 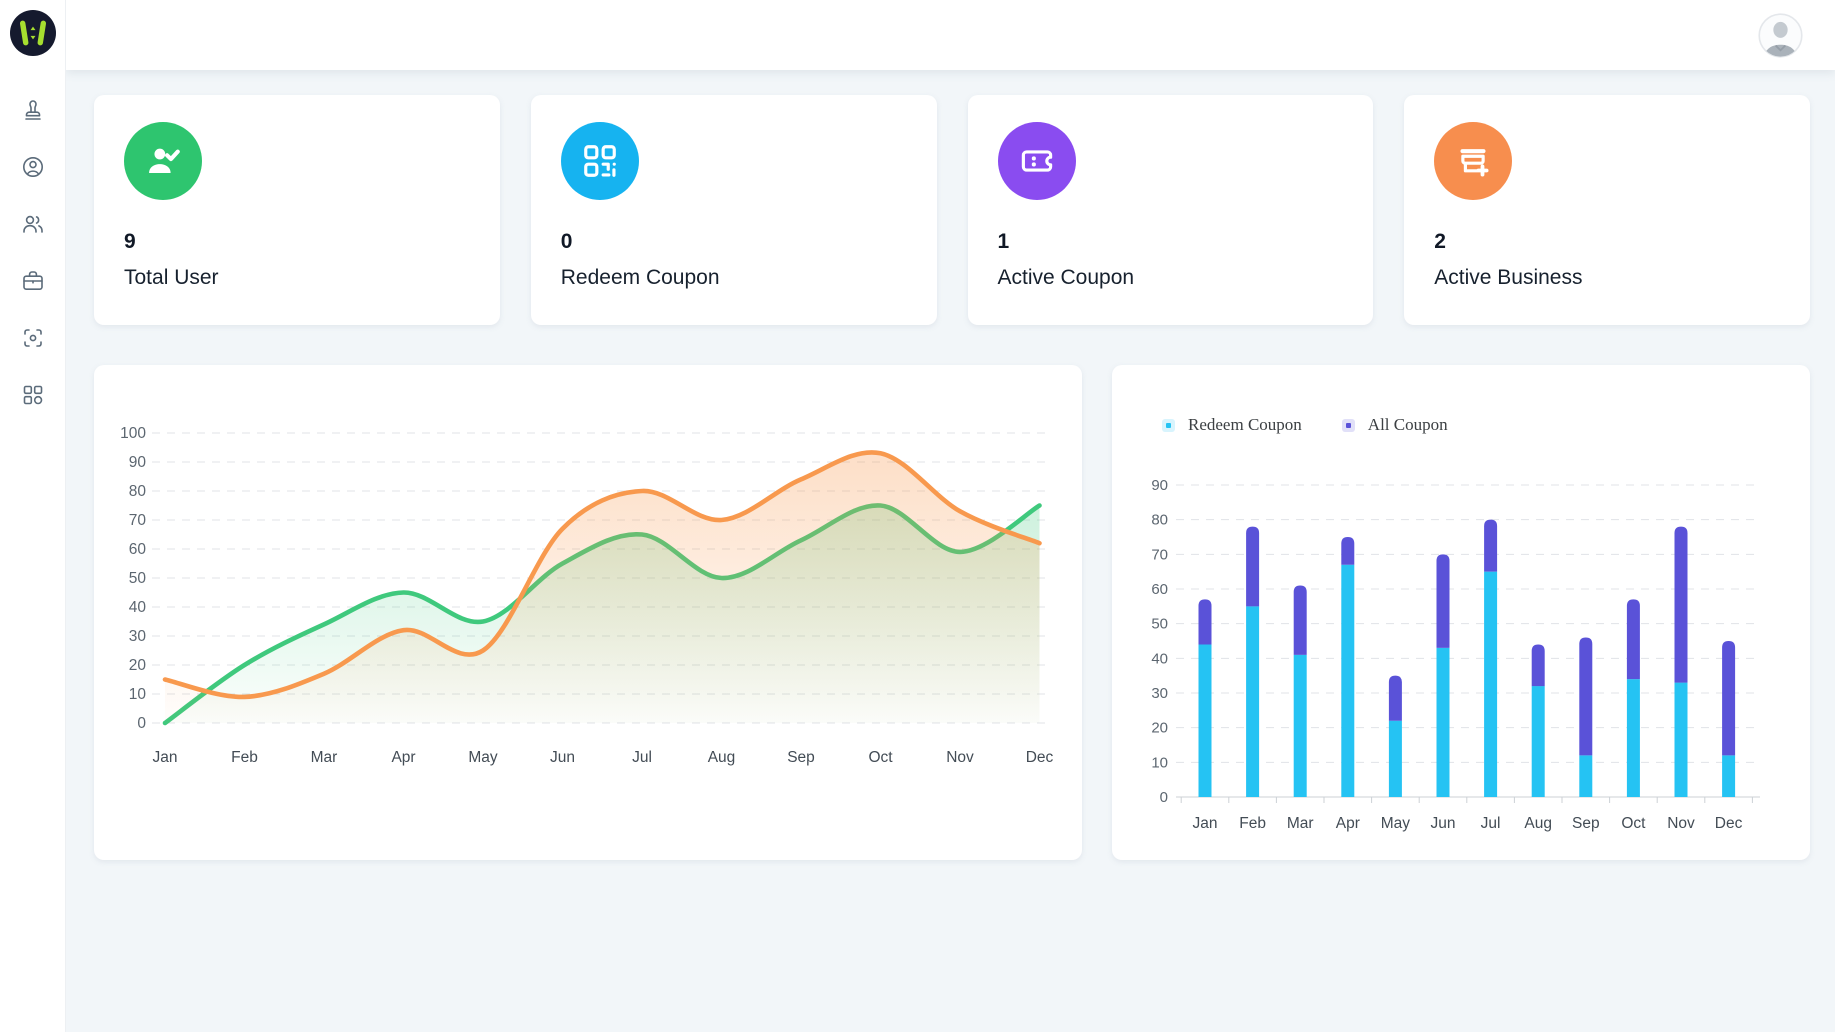 I want to click on avatar-placeholder-icon, so click(x=1780, y=35).